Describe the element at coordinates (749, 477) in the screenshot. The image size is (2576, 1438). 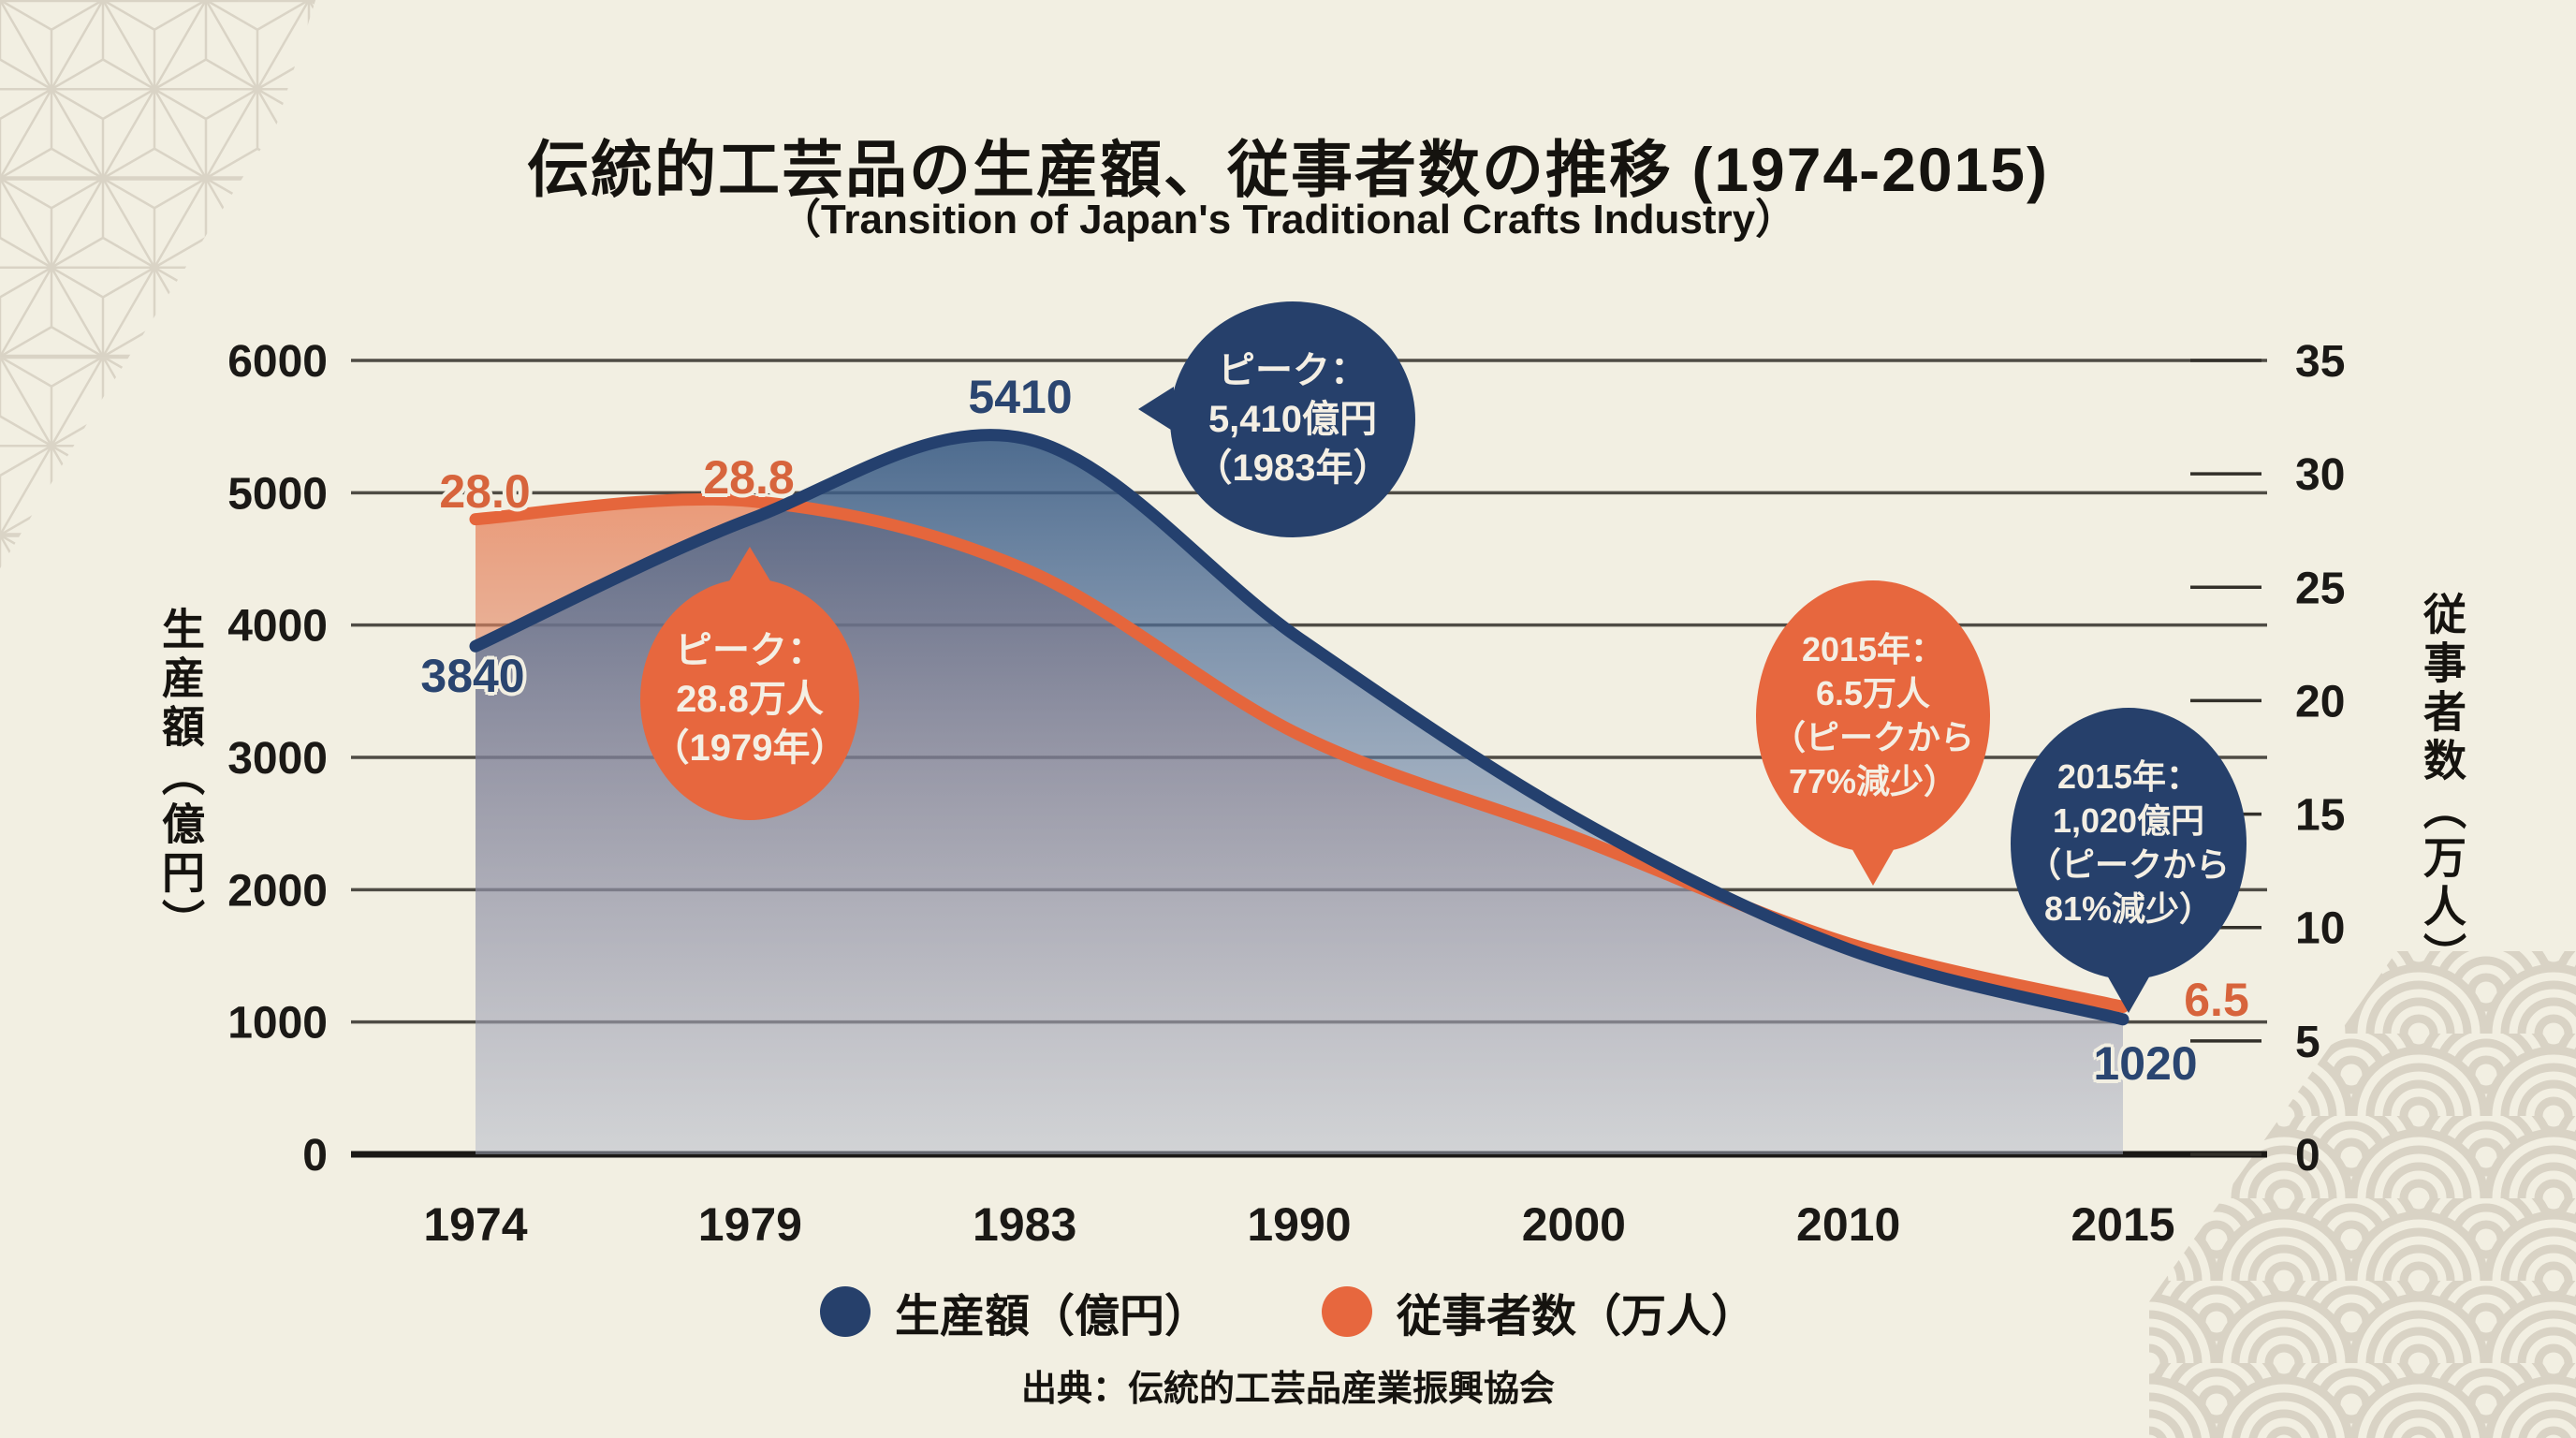
I see `data-label-workers-peak: 28.8` at that location.